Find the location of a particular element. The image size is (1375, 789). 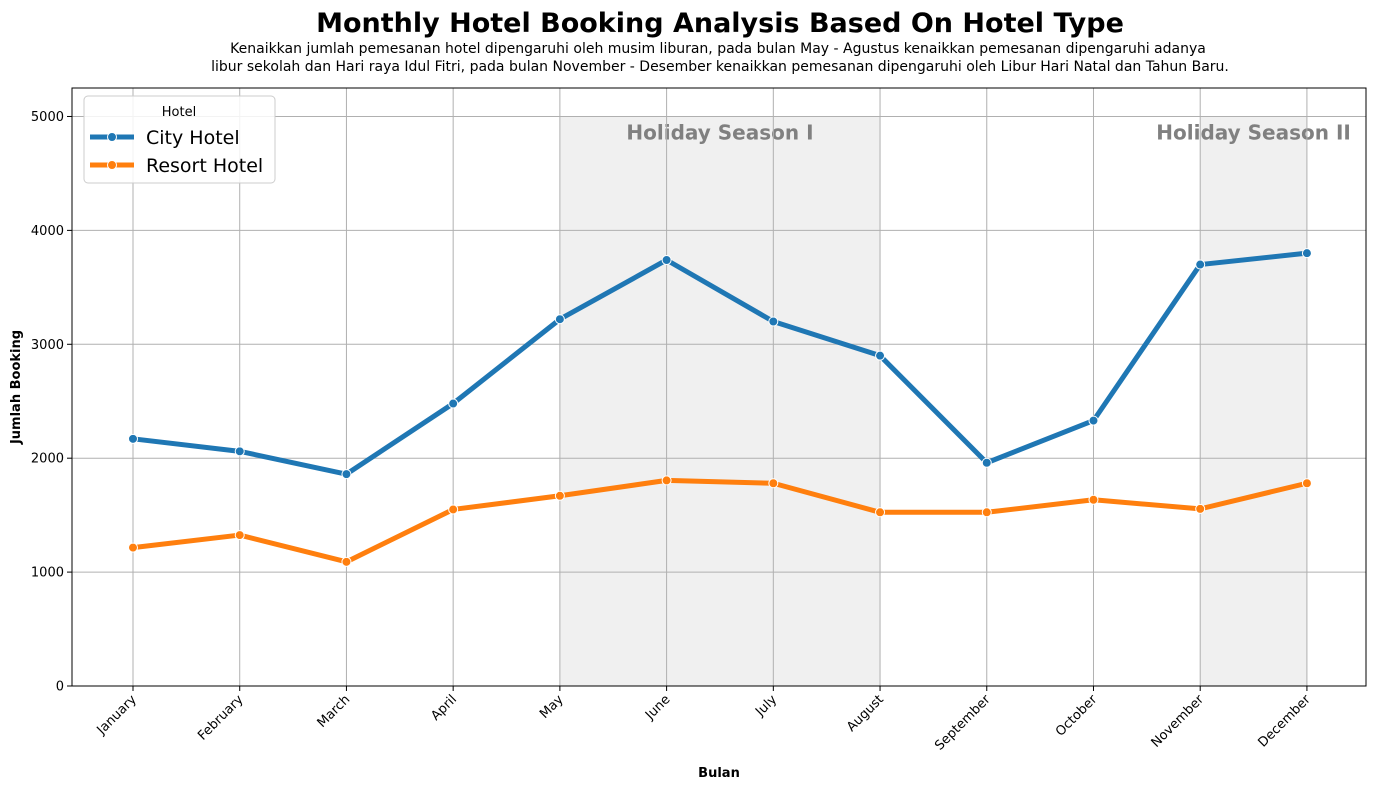

point-resort-hotel-july is located at coordinates (773, 483).